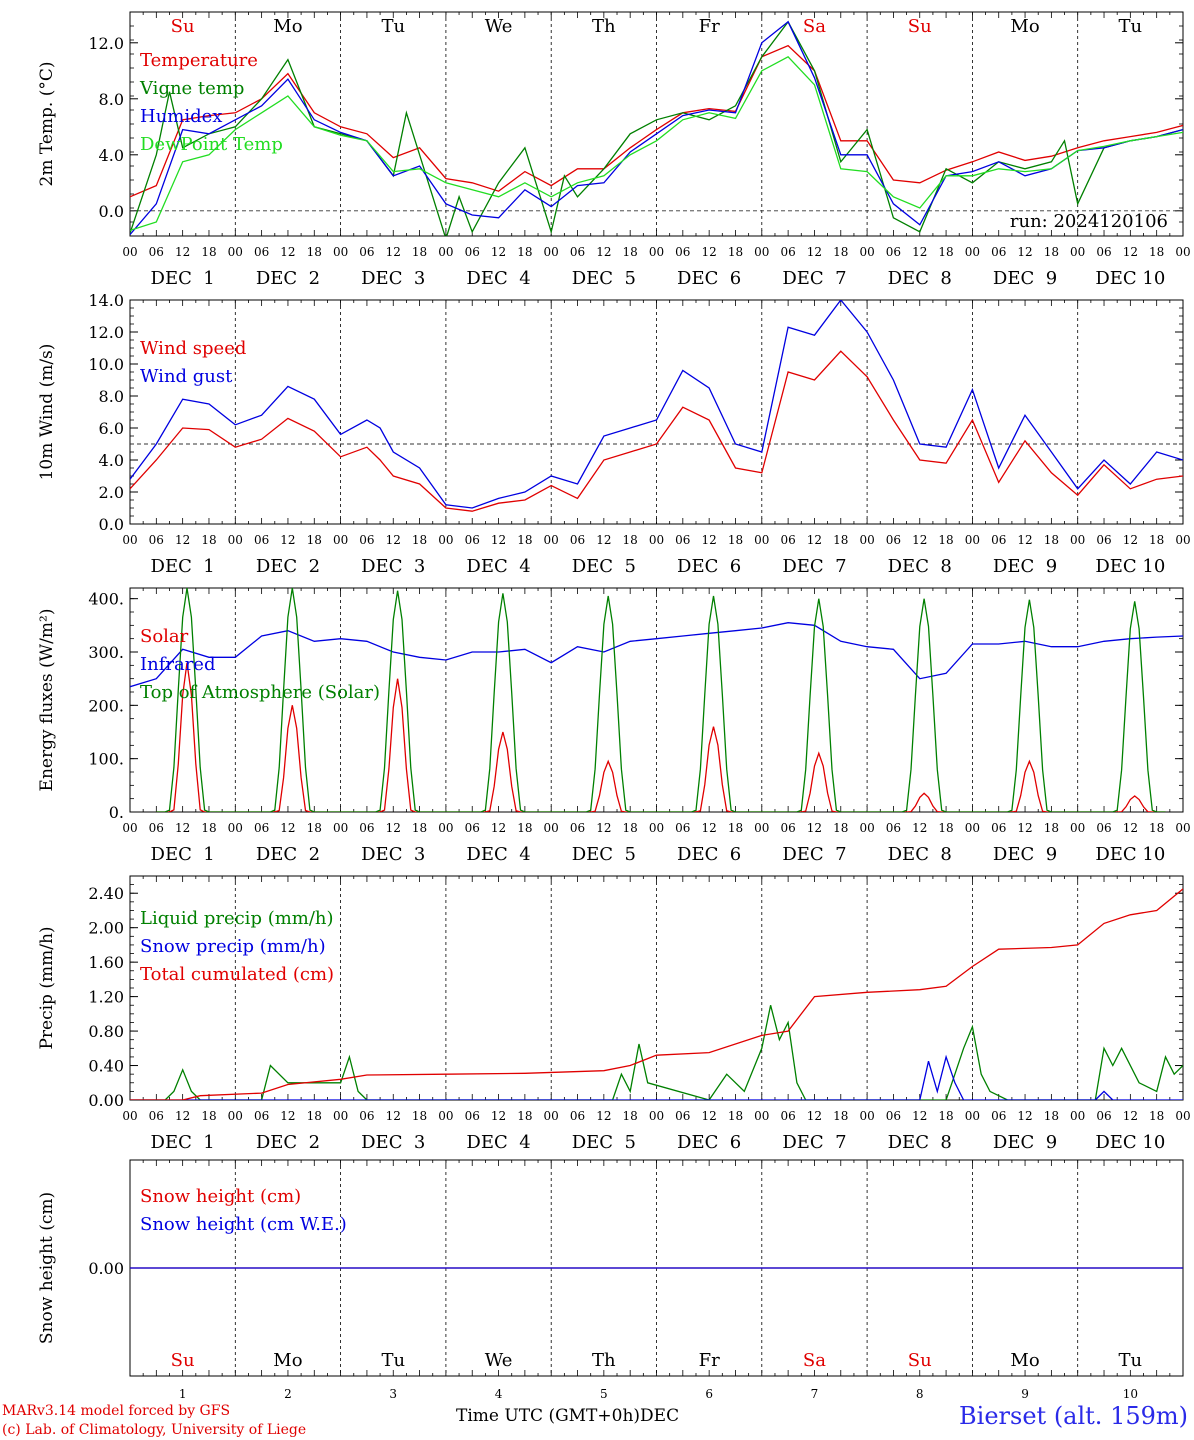 The width and height of the screenshot is (1194, 1440). I want to click on day-name: Sa, so click(814, 1360).